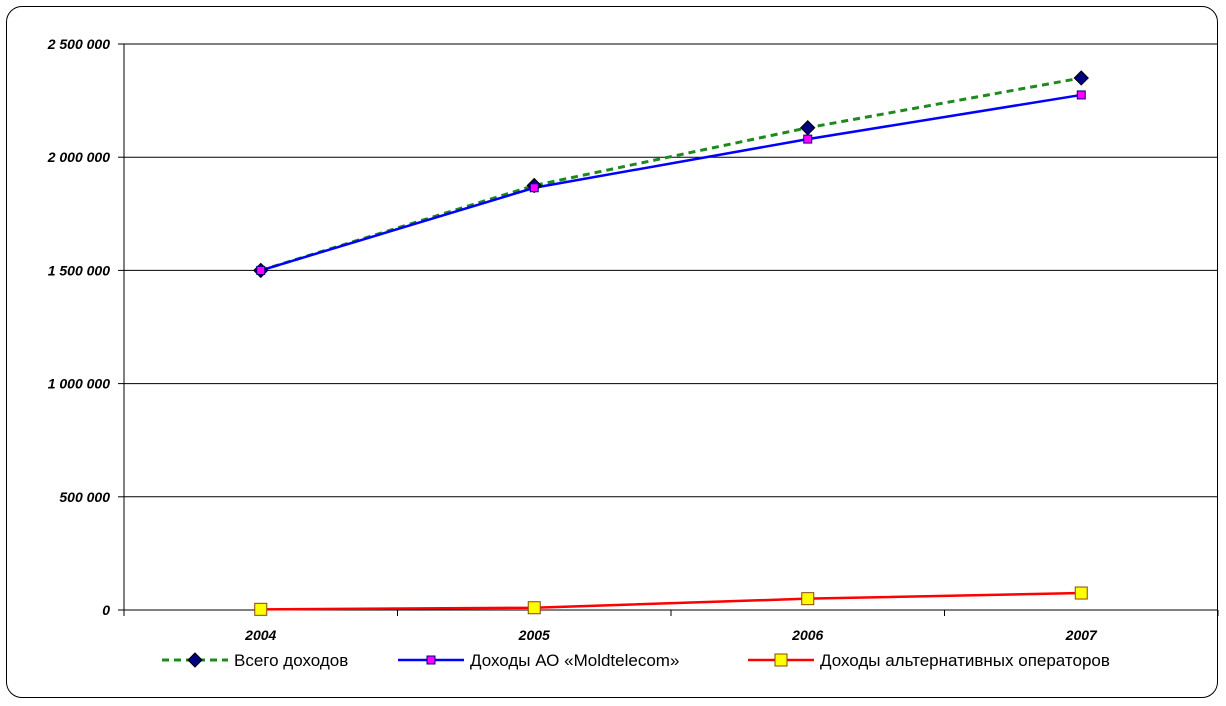  What do you see at coordinates (807, 635) in the screenshot?
I see `x-tick-label: 2006` at bounding box center [807, 635].